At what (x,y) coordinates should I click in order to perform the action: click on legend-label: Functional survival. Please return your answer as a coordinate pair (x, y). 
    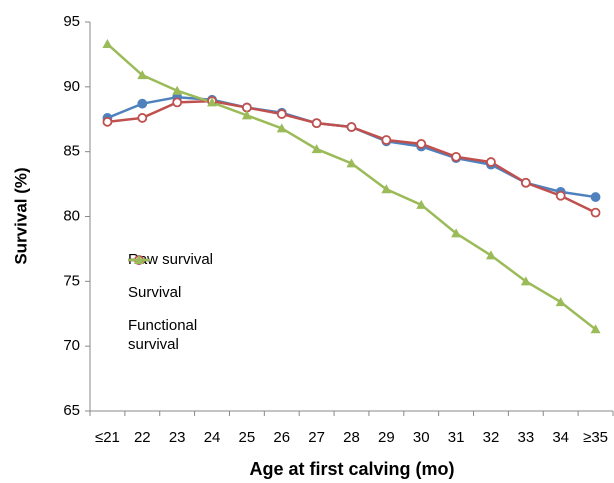
    Looking at the image, I should click on (163, 335).